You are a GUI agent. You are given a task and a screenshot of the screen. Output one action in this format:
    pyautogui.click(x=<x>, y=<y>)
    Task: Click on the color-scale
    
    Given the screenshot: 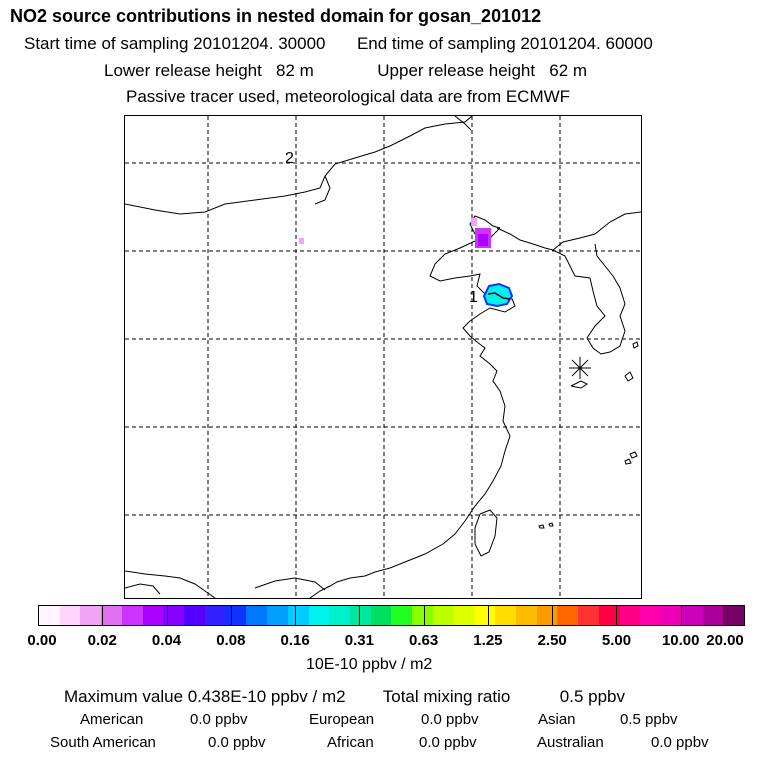 What is the action you would take?
    pyautogui.click(x=391, y=615)
    